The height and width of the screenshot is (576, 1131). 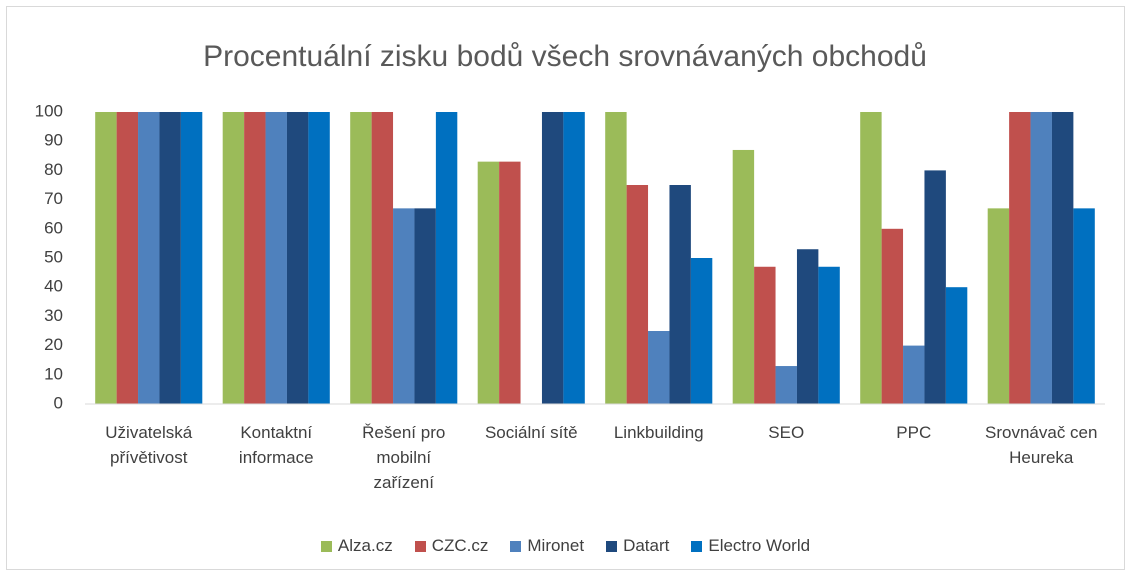 I want to click on x-tick-label: Sociální sítě, so click(x=531, y=432).